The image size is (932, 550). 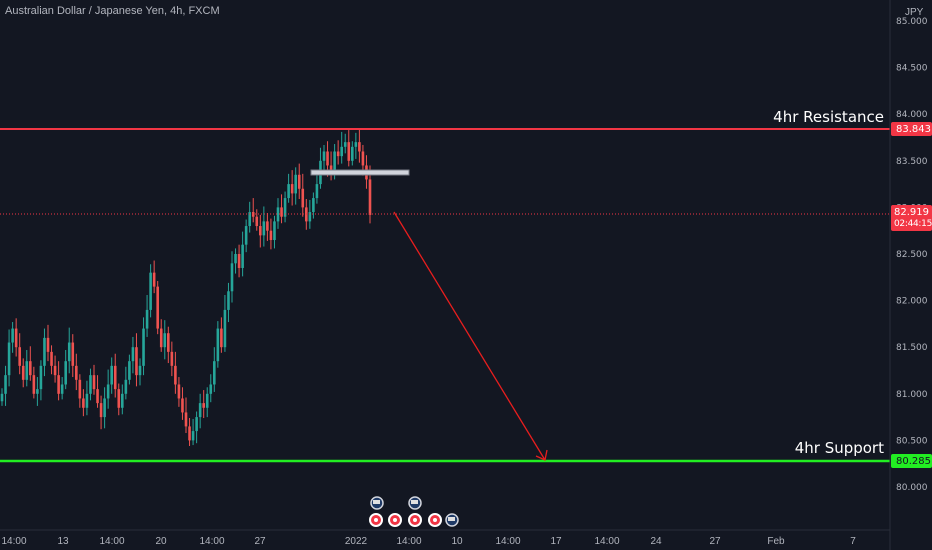 What do you see at coordinates (911, 218) in the screenshot?
I see `current-price-tag: 82.919 02:44:15` at bounding box center [911, 218].